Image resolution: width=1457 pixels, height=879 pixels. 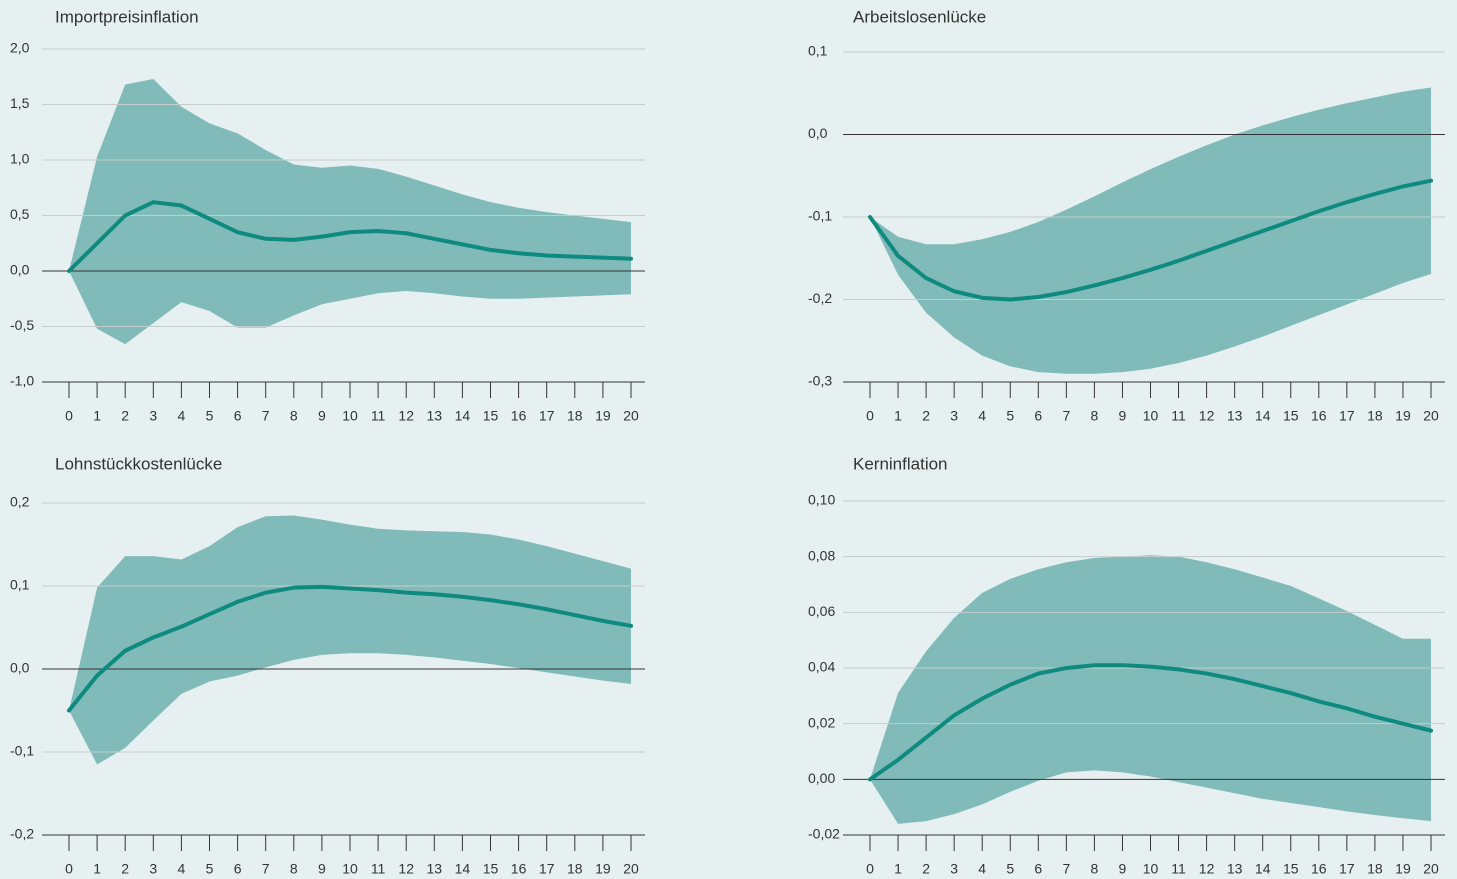 I want to click on y-tick-label: 0,06, so click(x=821, y=611).